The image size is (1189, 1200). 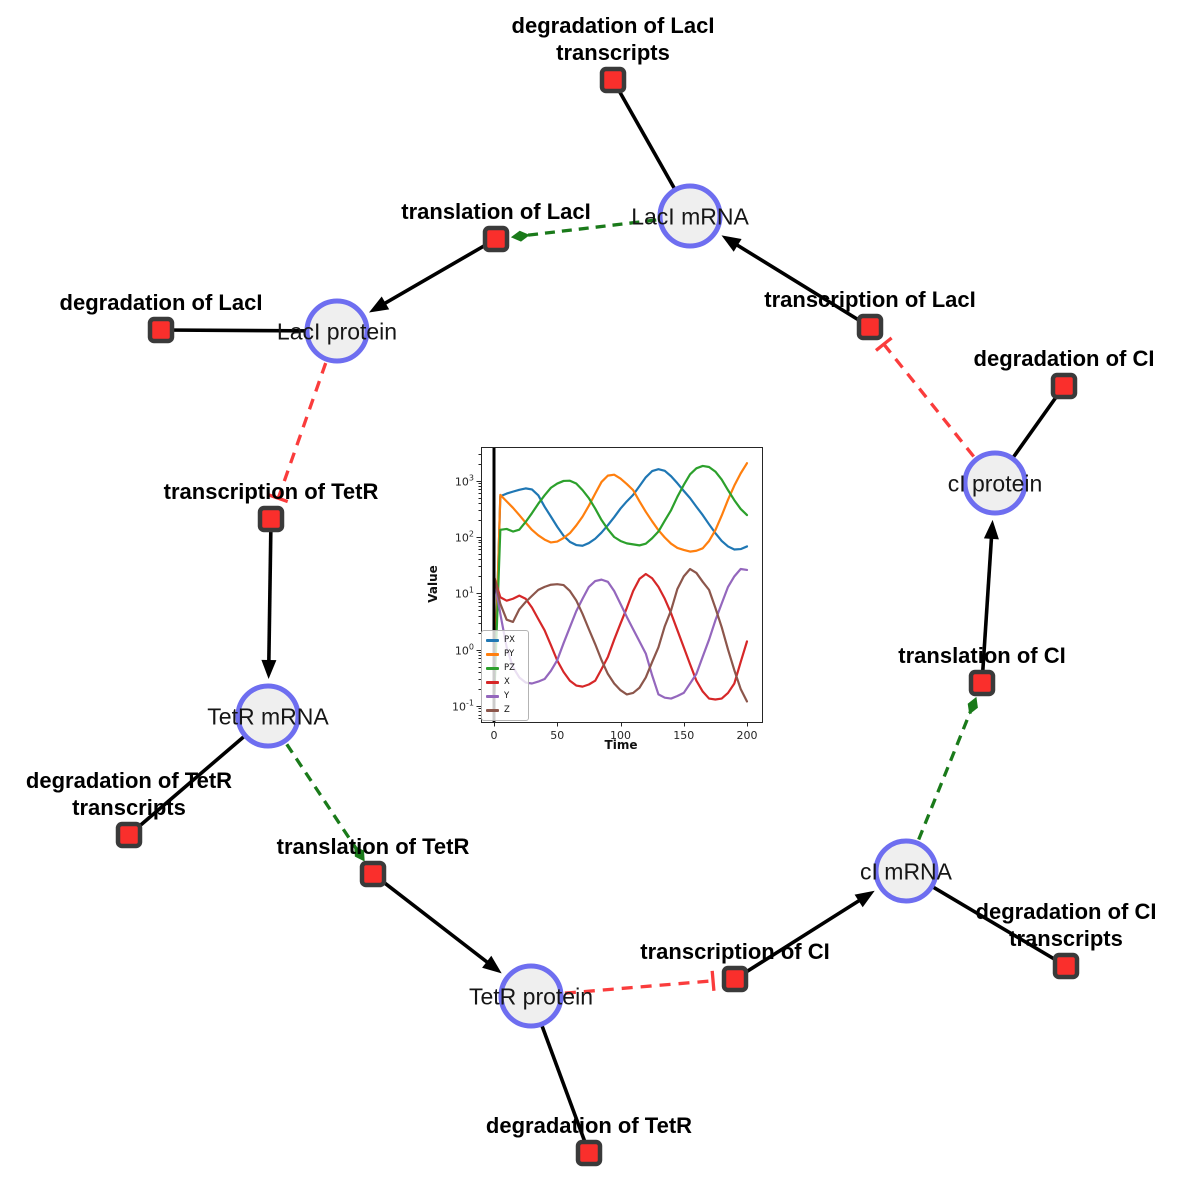 I want to click on reaction-node-deg-laci, so click(x=161, y=330).